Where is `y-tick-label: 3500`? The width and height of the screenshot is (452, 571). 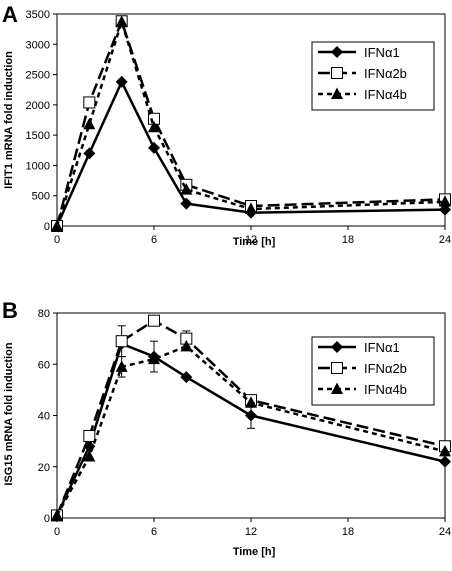
y-tick-label: 3500 is located at coordinates (38, 15).